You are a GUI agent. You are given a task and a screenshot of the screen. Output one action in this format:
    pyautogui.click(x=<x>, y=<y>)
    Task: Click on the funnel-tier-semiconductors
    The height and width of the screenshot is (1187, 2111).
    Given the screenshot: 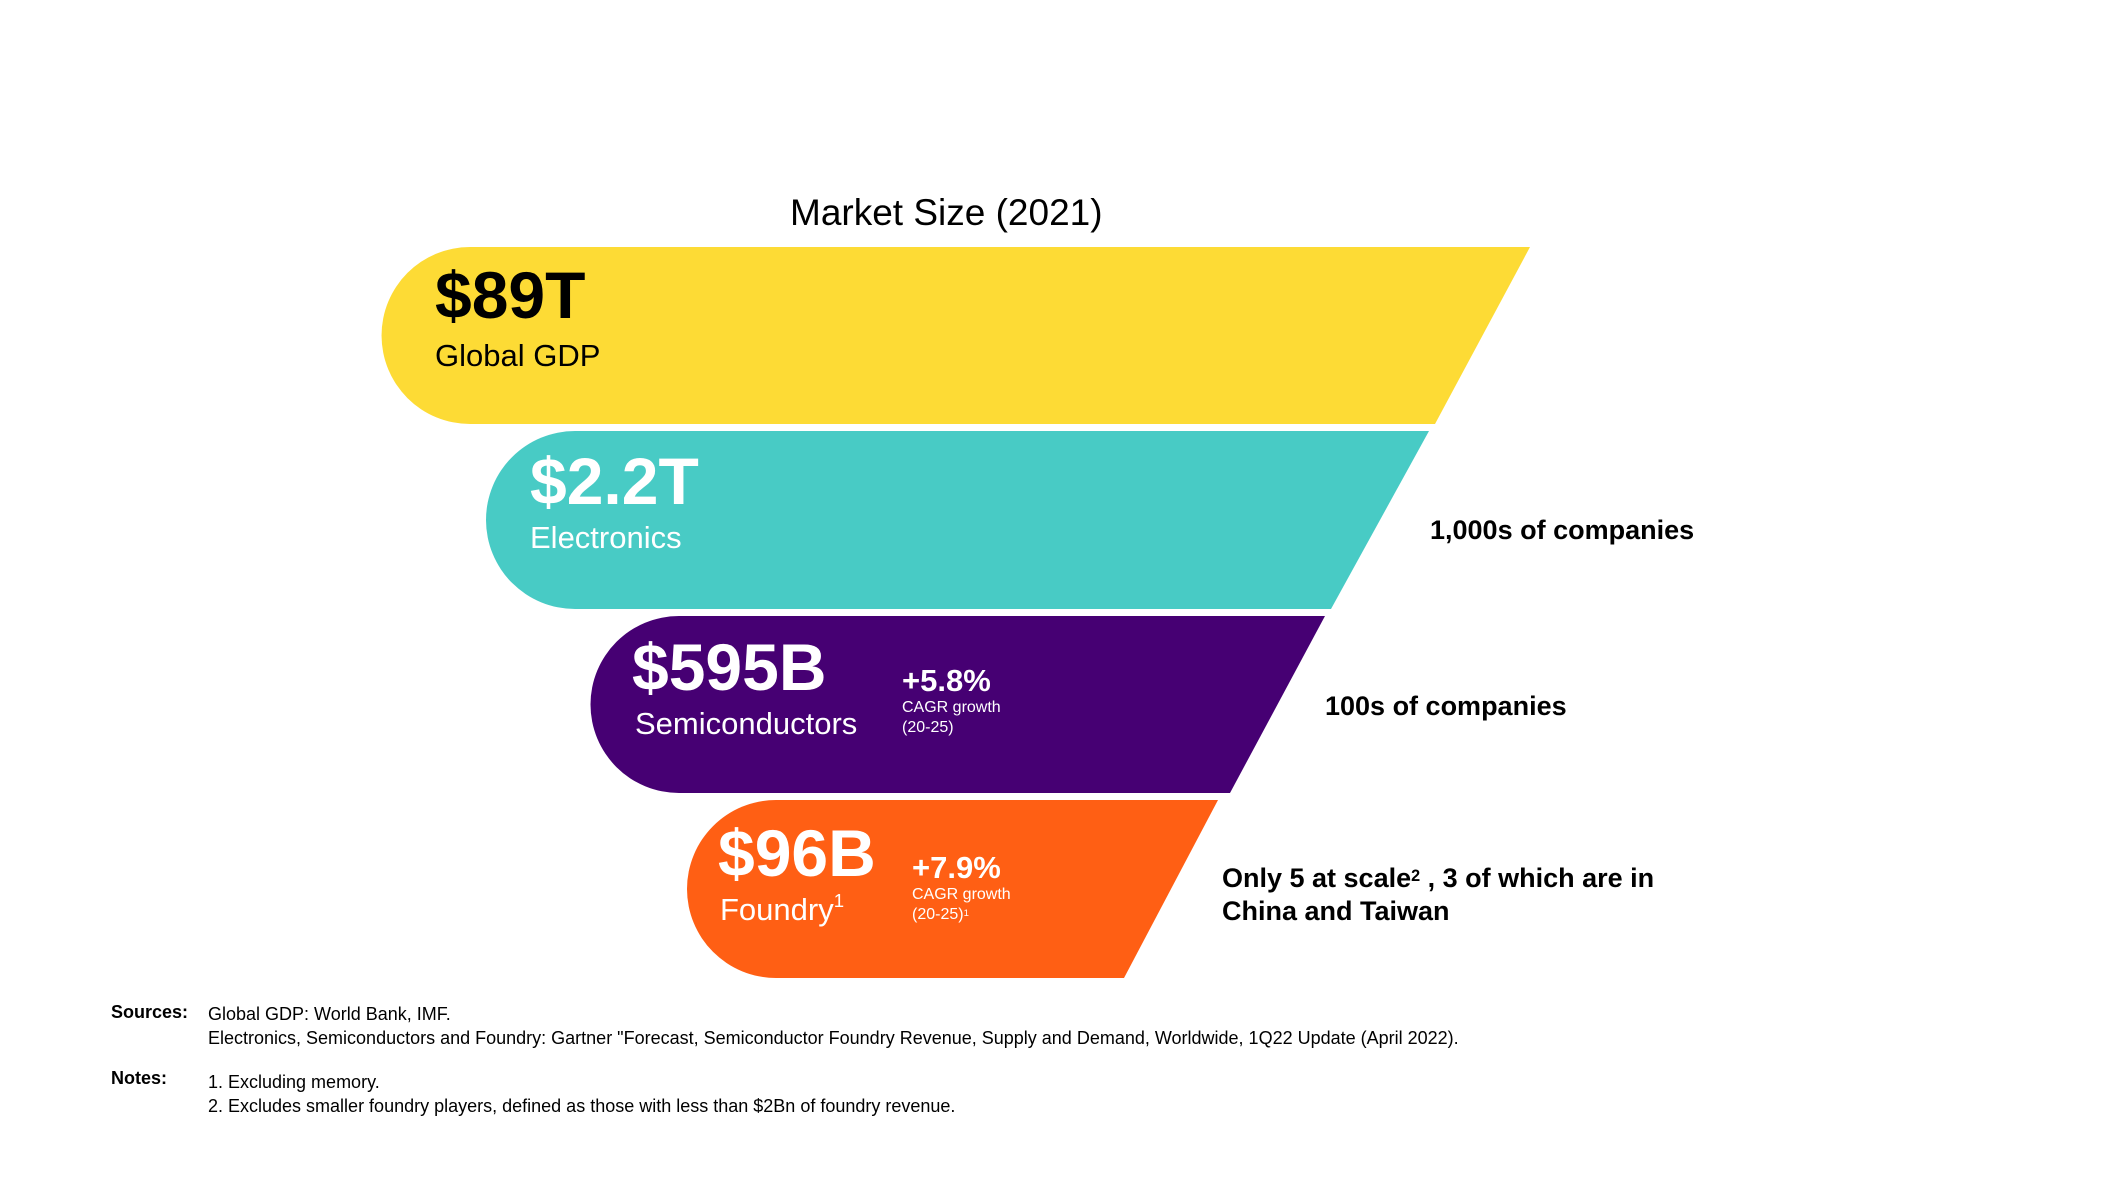 What is the action you would take?
    pyautogui.click(x=957, y=704)
    